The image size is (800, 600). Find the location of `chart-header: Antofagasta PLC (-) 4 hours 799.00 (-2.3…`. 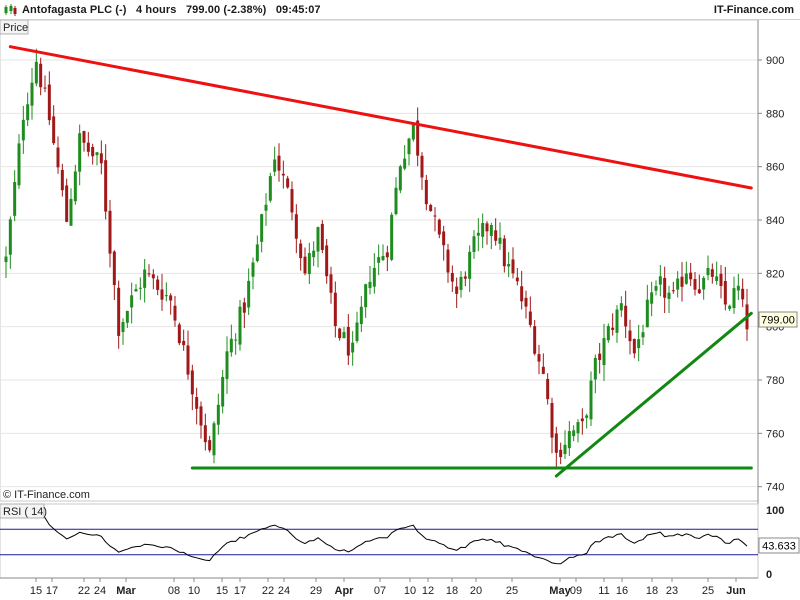

chart-header: Antofagasta PLC (-) 4 hours 799.00 (-2.3… is located at coordinates (400, 10).